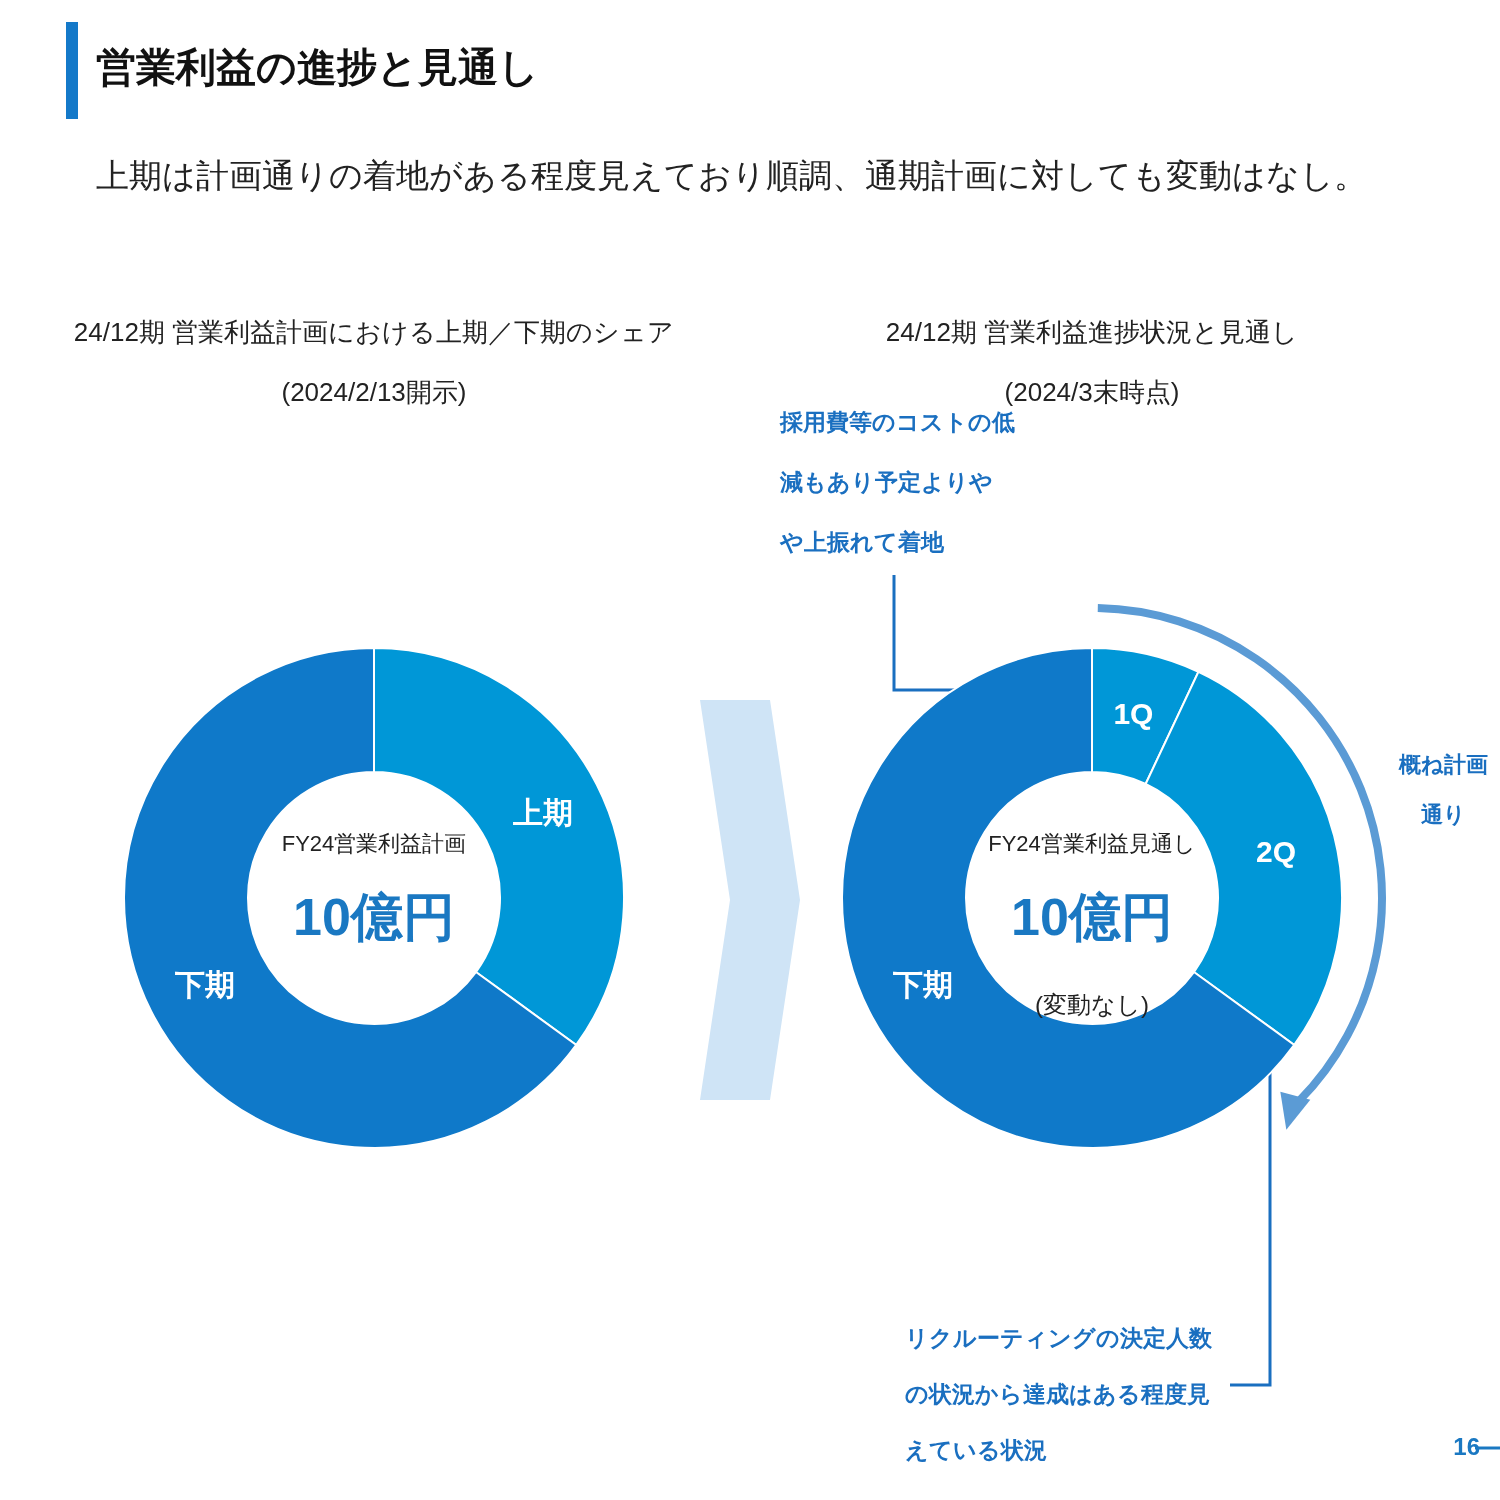  Describe the element at coordinates (1092, 844) in the screenshot. I see `text: FY24営業利益見通し` at that location.